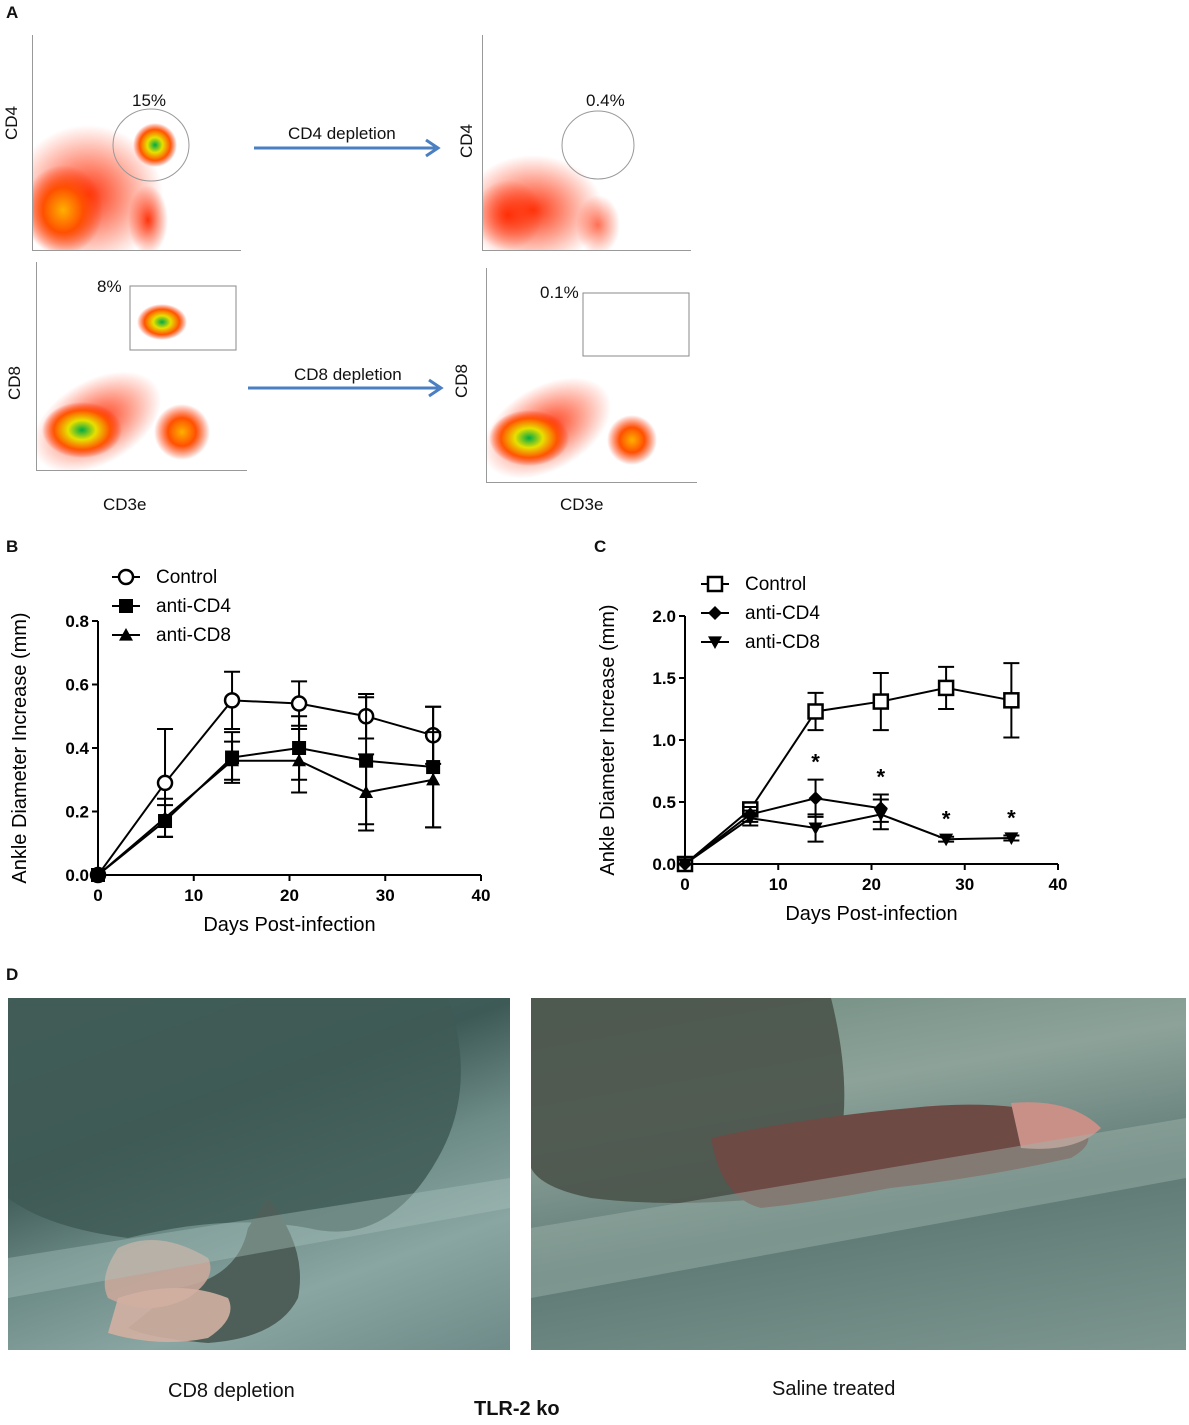 Image resolution: width=1189 pixels, height=1425 pixels. Describe the element at coordinates (137, 377) in the screenshot. I see `flow-density-cd8-control` at that location.